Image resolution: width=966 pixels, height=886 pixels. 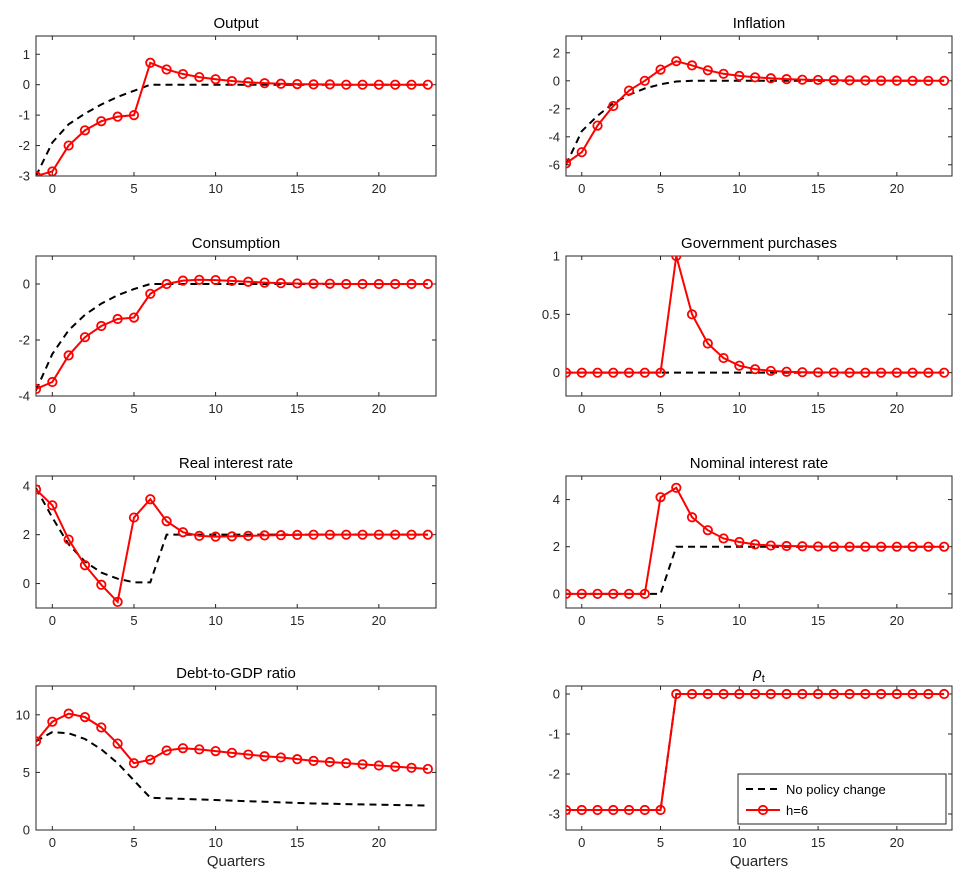 What do you see at coordinates (758, 675) in the screenshot?
I see `panel-title: ρt` at bounding box center [758, 675].